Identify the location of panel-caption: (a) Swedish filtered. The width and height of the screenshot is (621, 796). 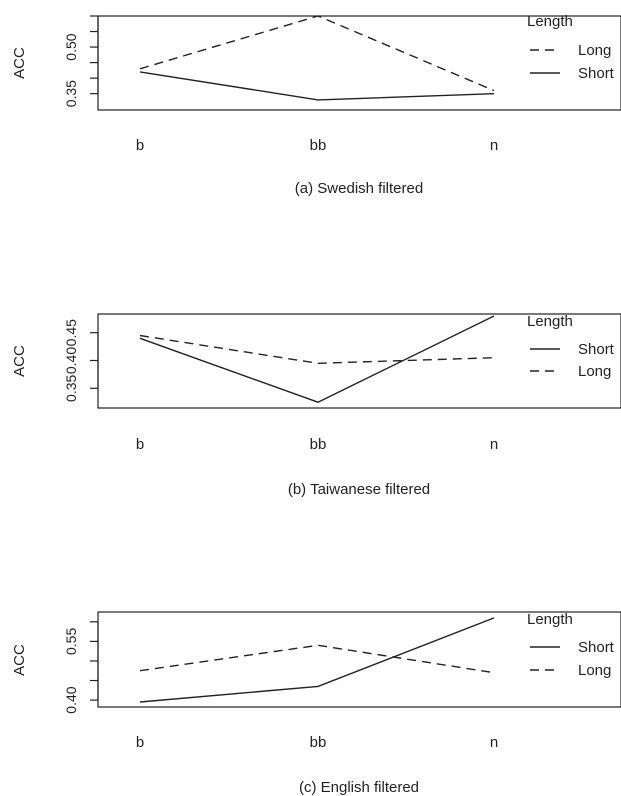
(359, 188).